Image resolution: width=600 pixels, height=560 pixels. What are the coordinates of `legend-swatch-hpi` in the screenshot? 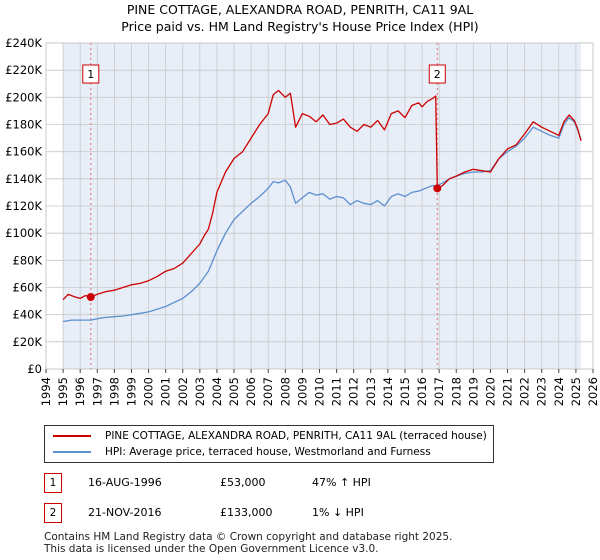 It's located at (72, 452).